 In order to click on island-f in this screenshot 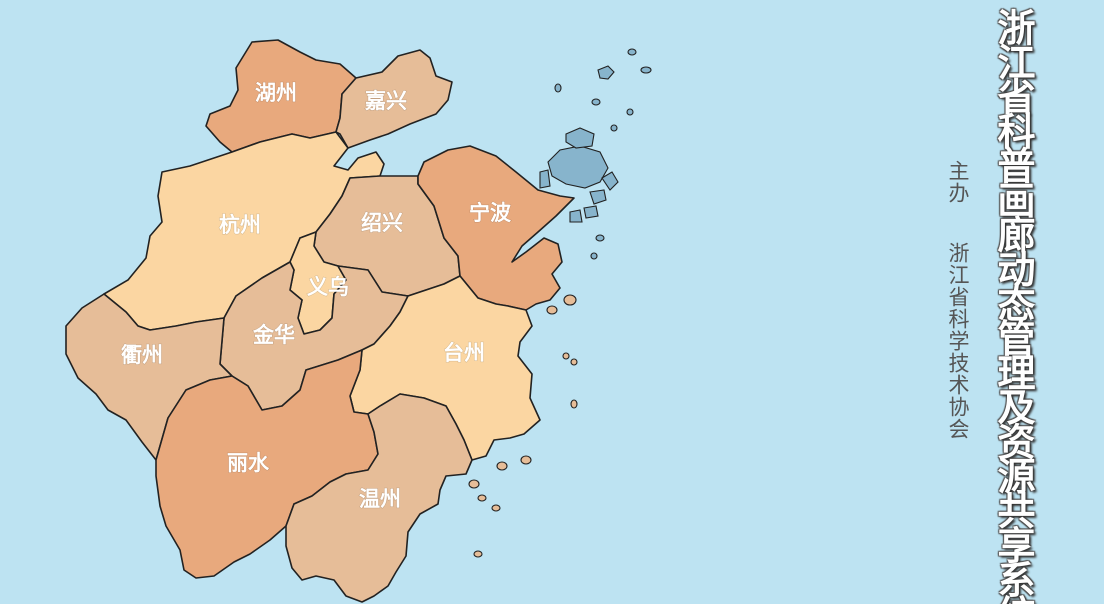, I will do `click(545, 179)`.